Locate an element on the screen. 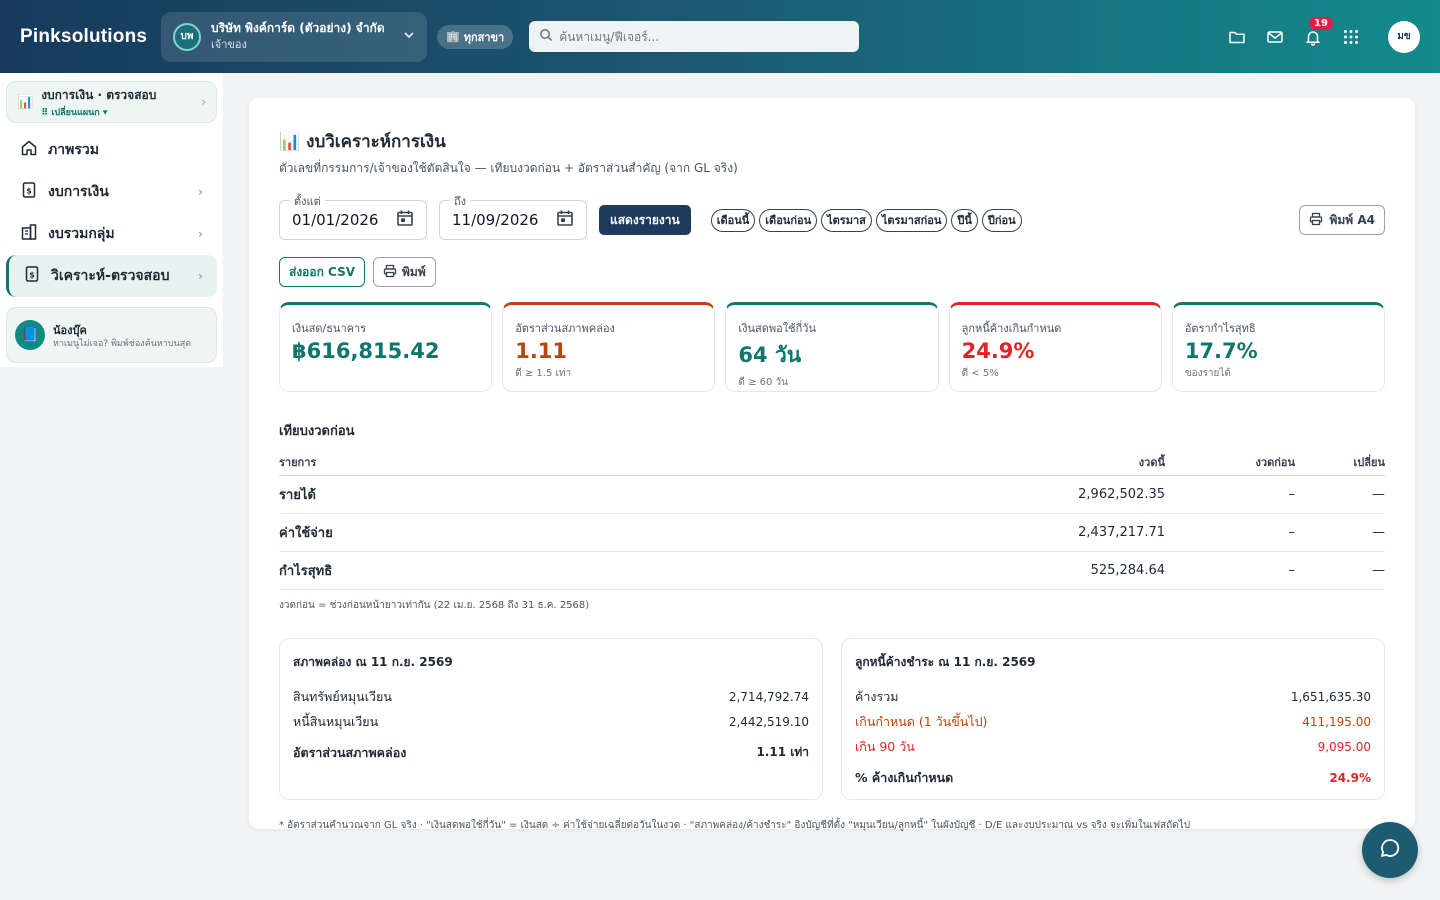 This screenshot has width=1440, height=900. row-value: 1,651,635.30 is located at coordinates (1330, 696).